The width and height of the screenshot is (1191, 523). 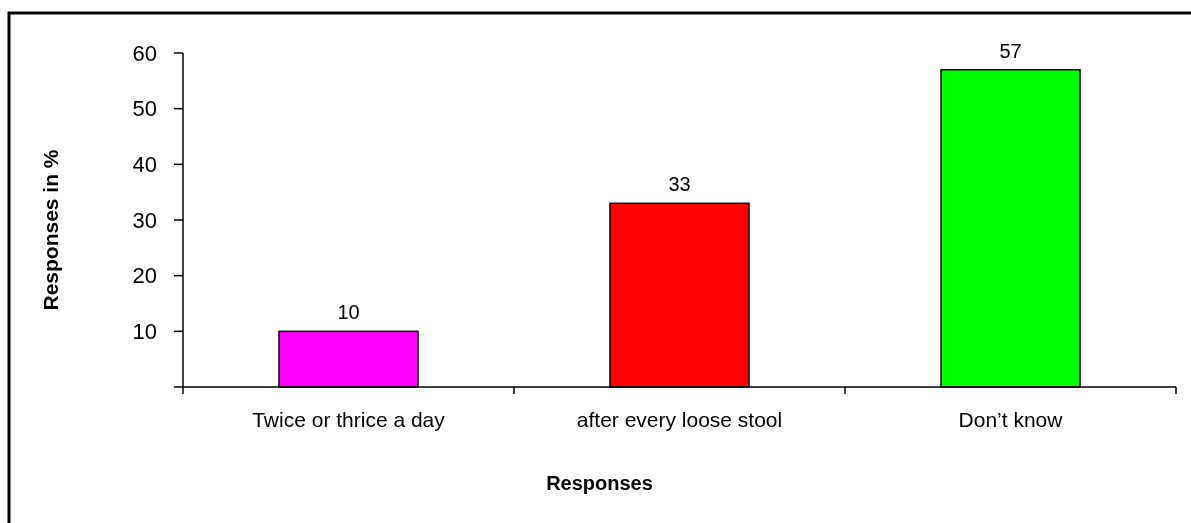 I want to click on x-tick-label: Twice or thrice a day, so click(x=349, y=419).